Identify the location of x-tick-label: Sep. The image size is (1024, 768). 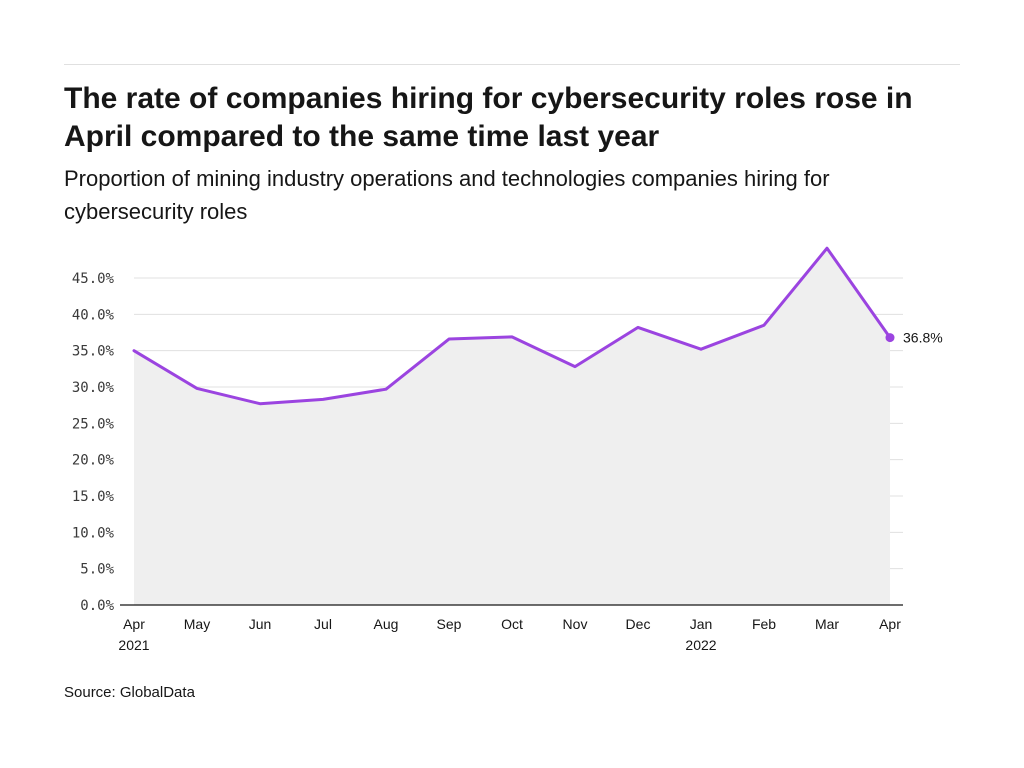
(449, 624).